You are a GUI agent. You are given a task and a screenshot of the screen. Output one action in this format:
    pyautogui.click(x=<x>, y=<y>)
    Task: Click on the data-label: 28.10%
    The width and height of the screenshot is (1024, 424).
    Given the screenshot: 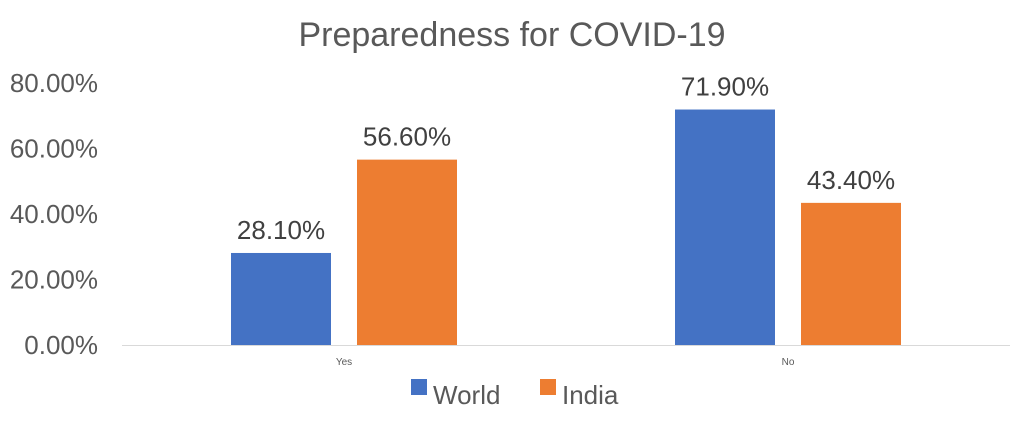 What is the action you would take?
    pyautogui.click(x=281, y=230)
    